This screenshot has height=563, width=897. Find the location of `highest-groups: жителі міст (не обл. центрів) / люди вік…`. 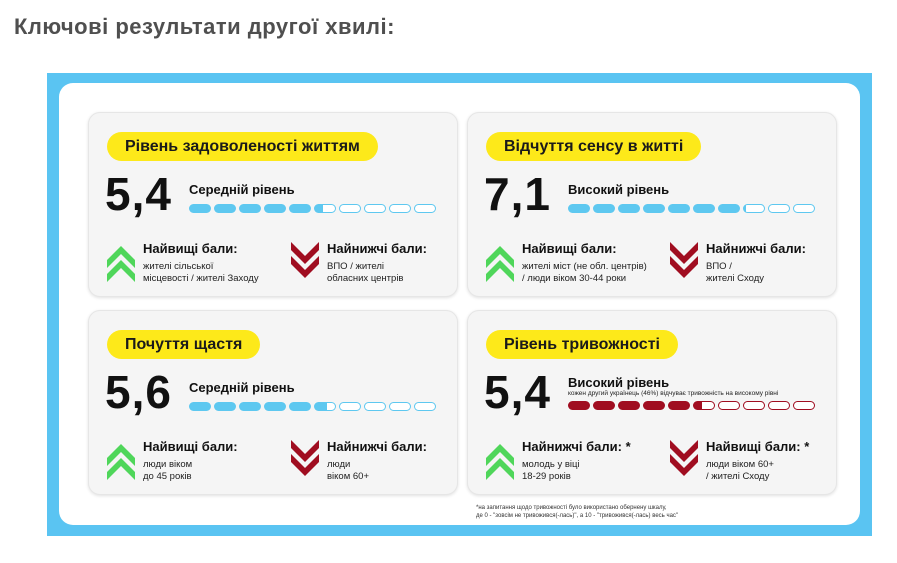

highest-groups: жителі міст (не обл. центрів) / люди вік… is located at coordinates (584, 272).